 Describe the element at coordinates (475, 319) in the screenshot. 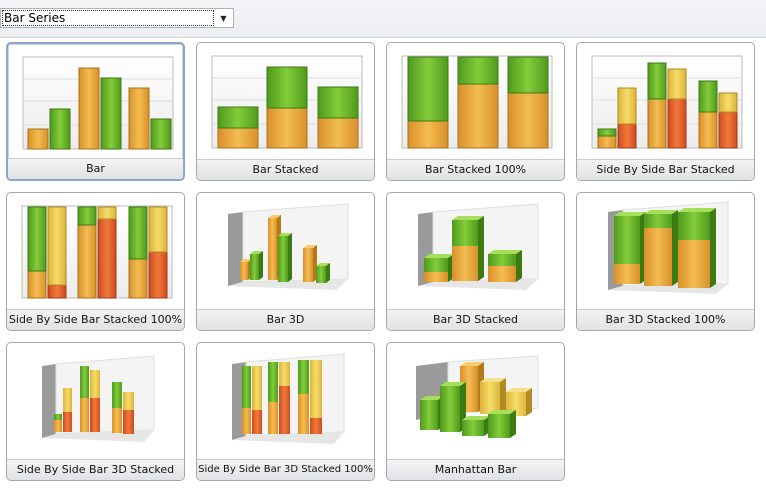

I see `gallery-item-label: Bar 3D Stacked` at that location.